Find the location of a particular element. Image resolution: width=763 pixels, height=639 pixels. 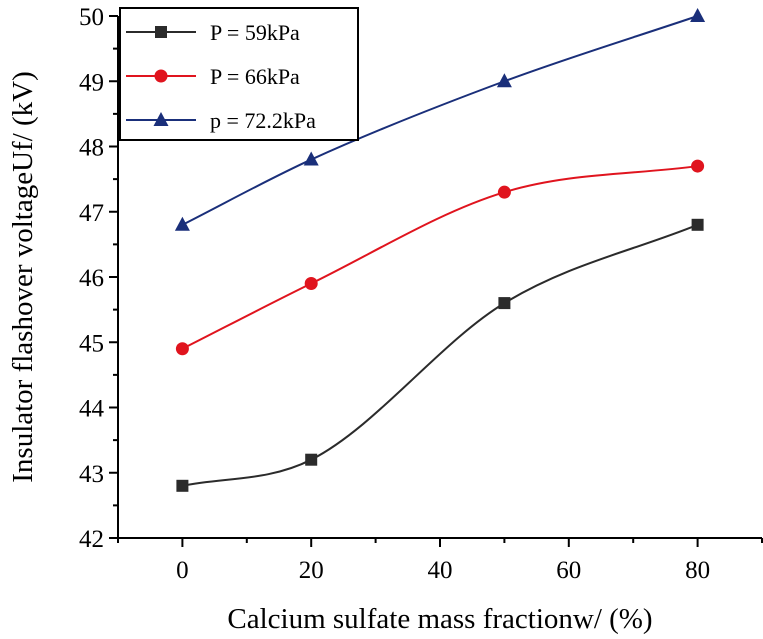

y-tick-label: 44 is located at coordinates (92, 409).